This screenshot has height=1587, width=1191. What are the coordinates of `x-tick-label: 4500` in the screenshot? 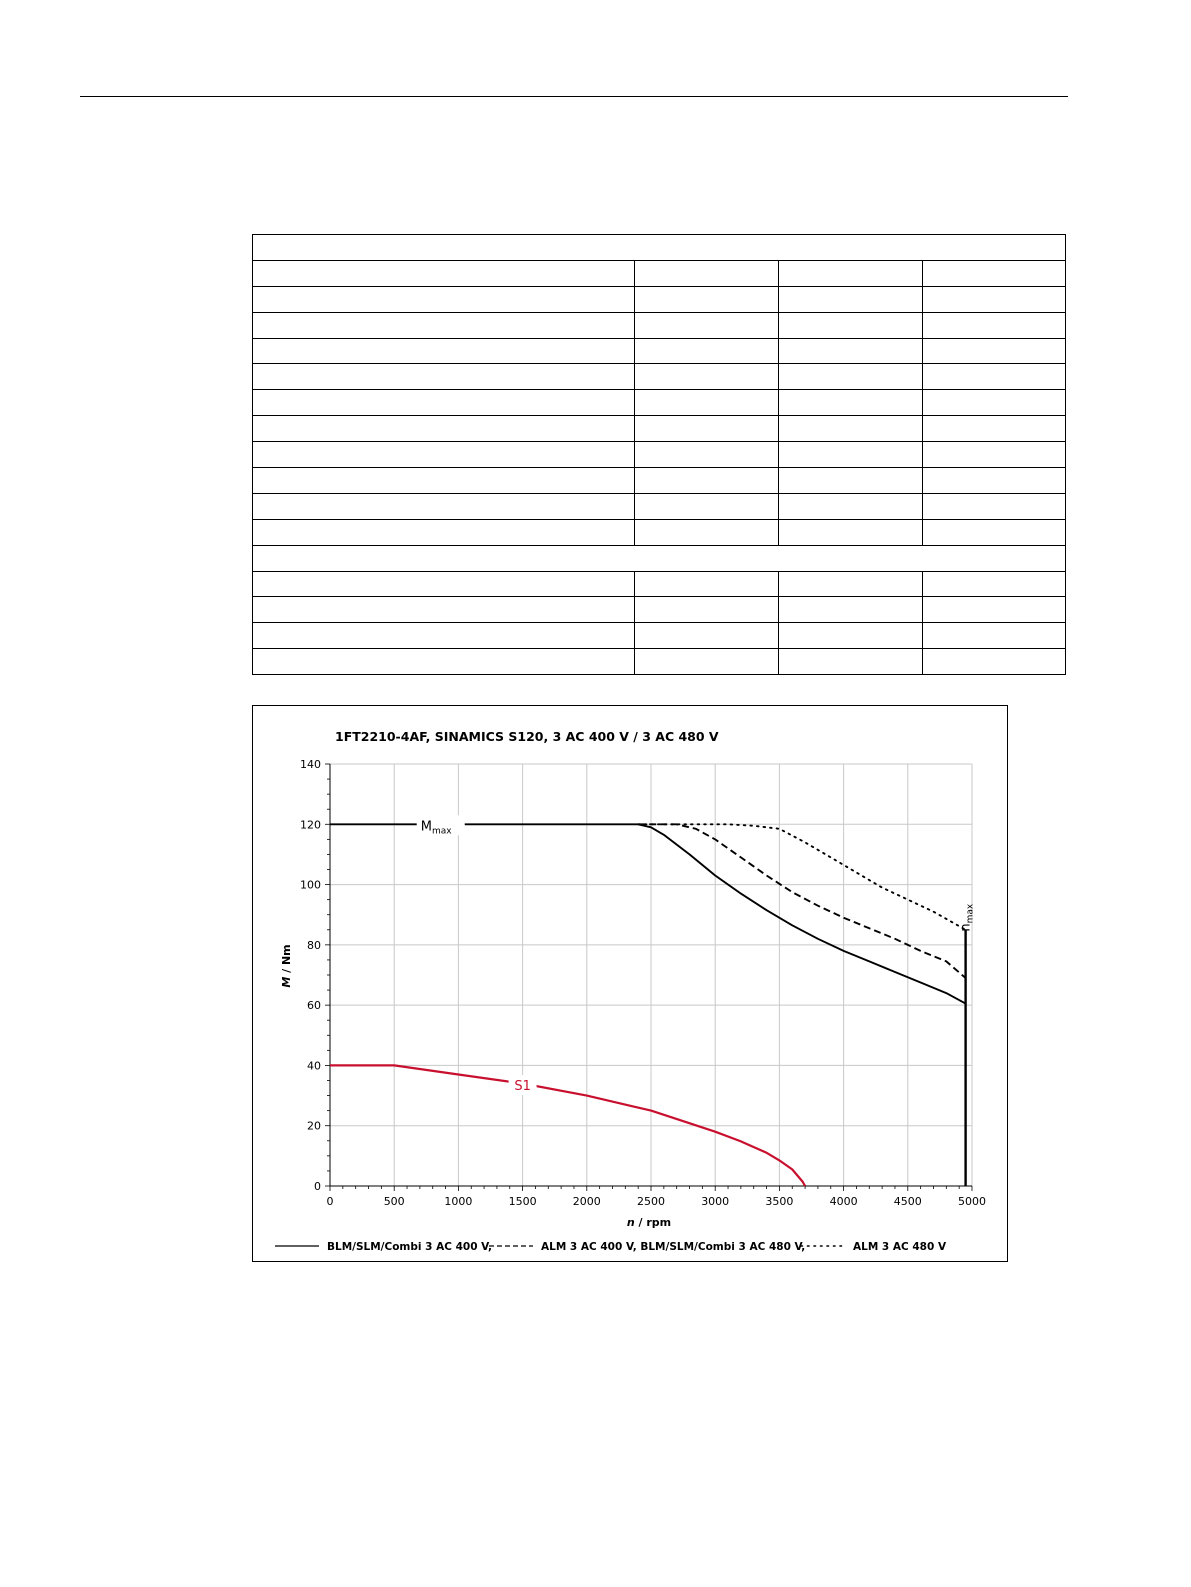 It's located at (908, 1201).